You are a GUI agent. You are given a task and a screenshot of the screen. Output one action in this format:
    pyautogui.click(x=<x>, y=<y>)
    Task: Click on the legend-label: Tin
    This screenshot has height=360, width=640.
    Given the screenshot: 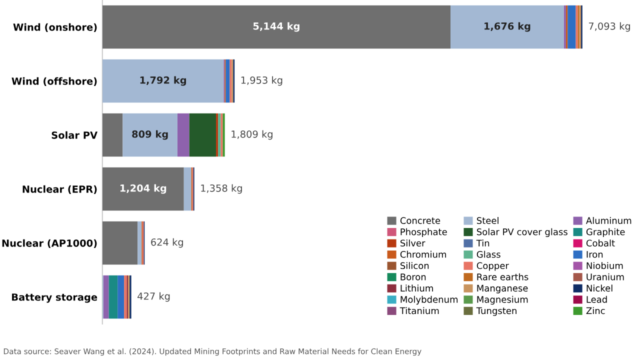 What is the action you would take?
    pyautogui.click(x=483, y=243)
    